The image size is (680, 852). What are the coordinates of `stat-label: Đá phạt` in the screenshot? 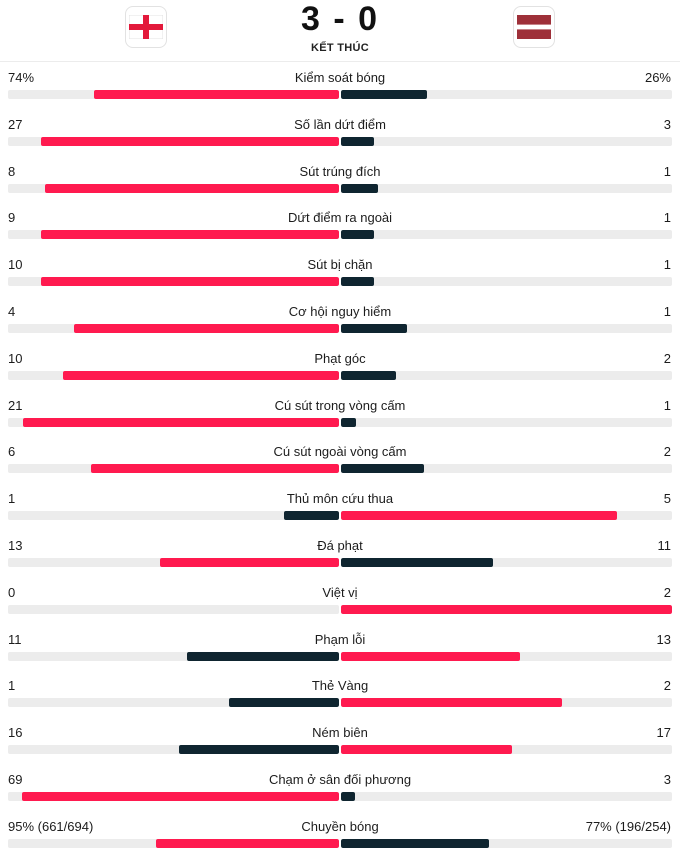 It's located at (340, 545).